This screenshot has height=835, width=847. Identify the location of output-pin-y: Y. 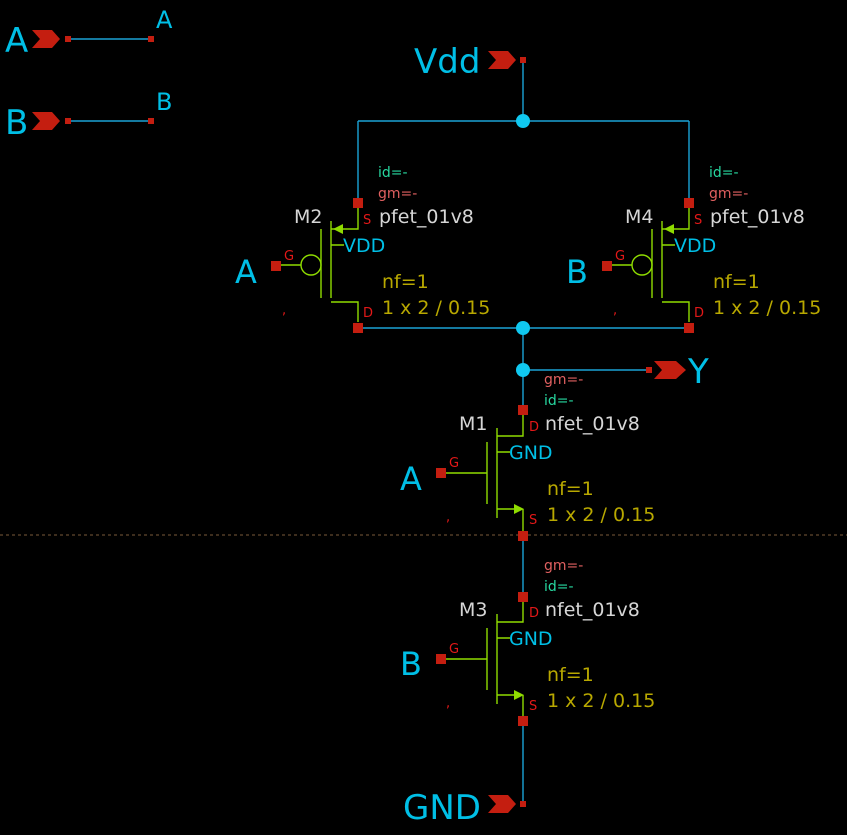
(677, 372).